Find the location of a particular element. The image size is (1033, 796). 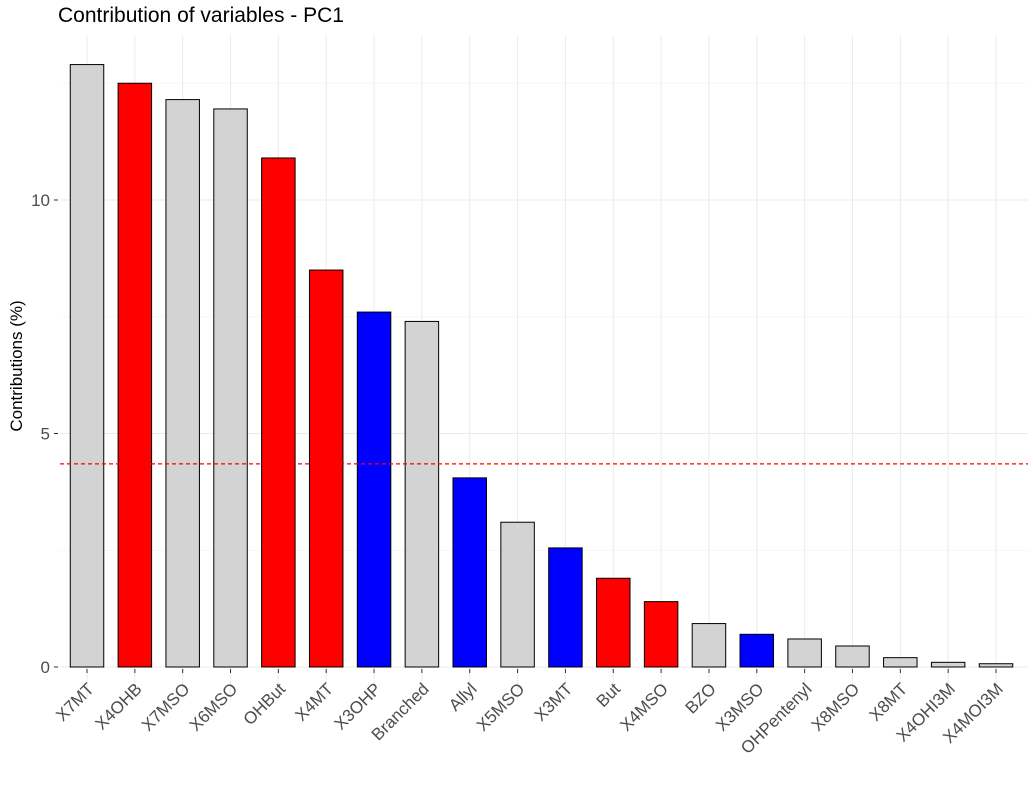

y-tick-label: 0 is located at coordinates (45, 667).